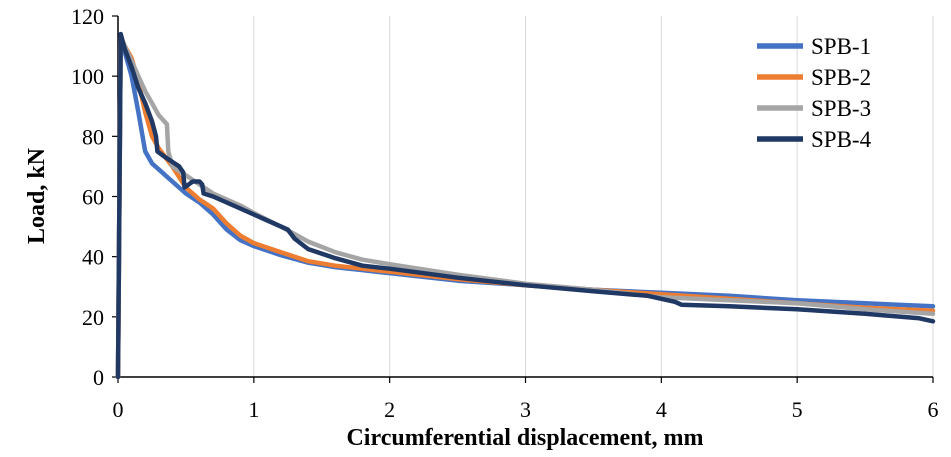 This screenshot has height=457, width=951. What do you see at coordinates (93, 317) in the screenshot?
I see `y-tick-label: 20` at bounding box center [93, 317].